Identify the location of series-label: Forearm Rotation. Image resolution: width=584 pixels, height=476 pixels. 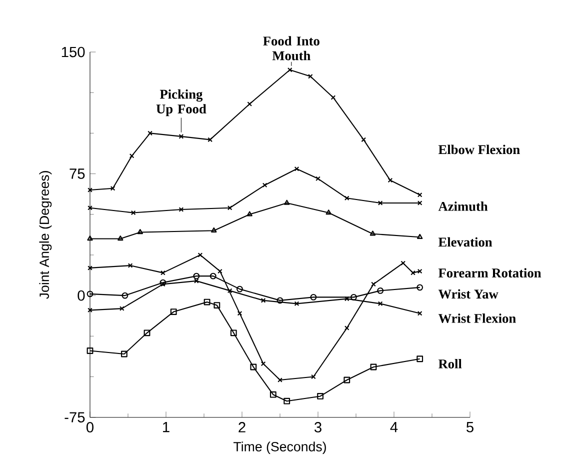
(490, 273).